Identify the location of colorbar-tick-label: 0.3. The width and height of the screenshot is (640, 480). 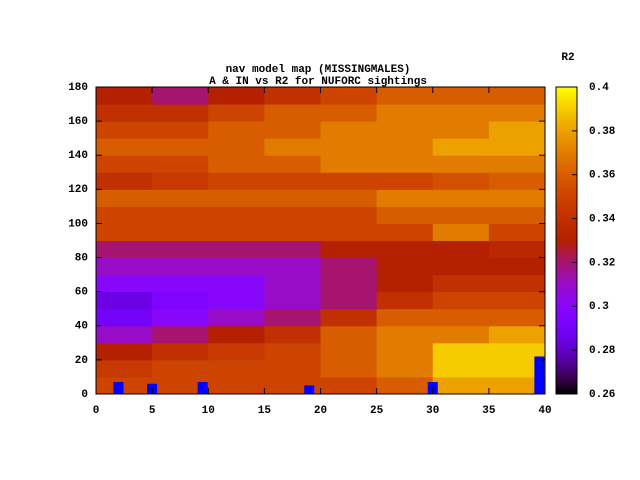
(599, 307).